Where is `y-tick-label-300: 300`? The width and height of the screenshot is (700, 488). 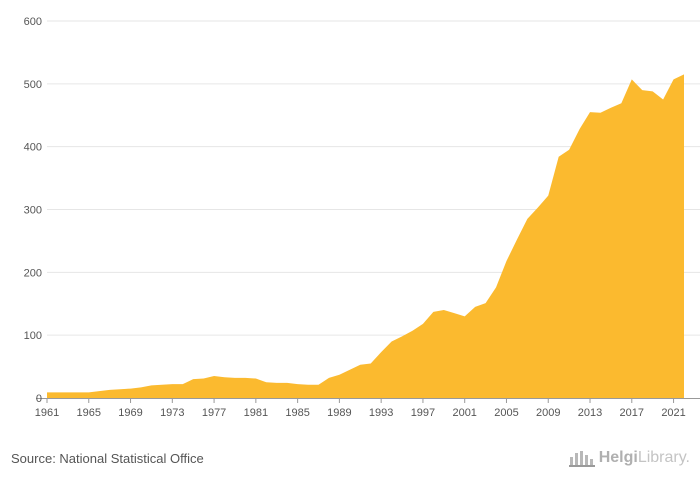
y-tick-label-300: 300 is located at coordinates (33, 211).